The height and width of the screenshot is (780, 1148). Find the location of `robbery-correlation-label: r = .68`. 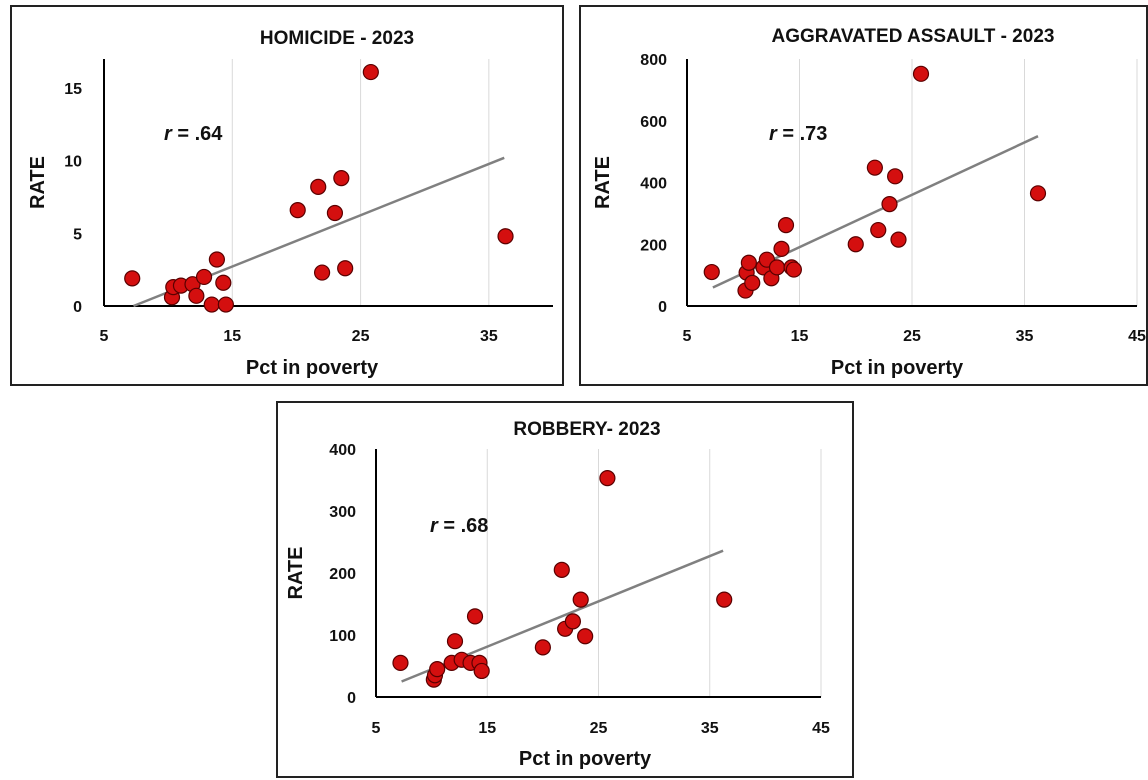

robbery-correlation-label: r = .68 is located at coordinates (459, 526).